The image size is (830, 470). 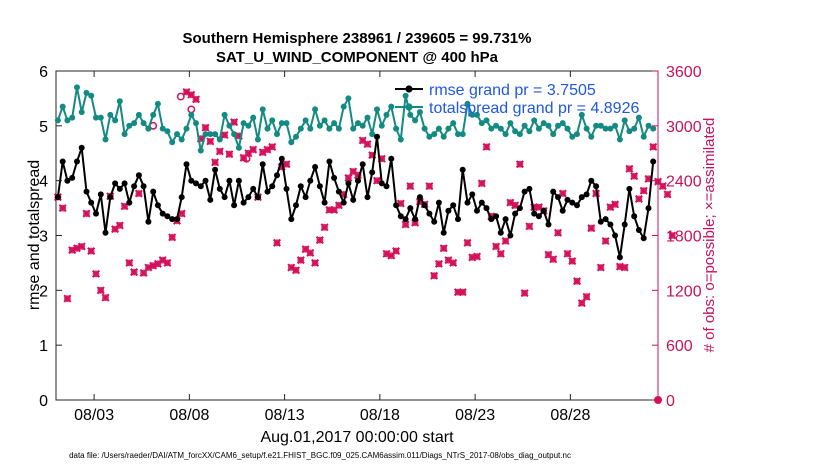 What do you see at coordinates (43, 237) in the screenshot?
I see `y-tick-label-left: 3` at bounding box center [43, 237].